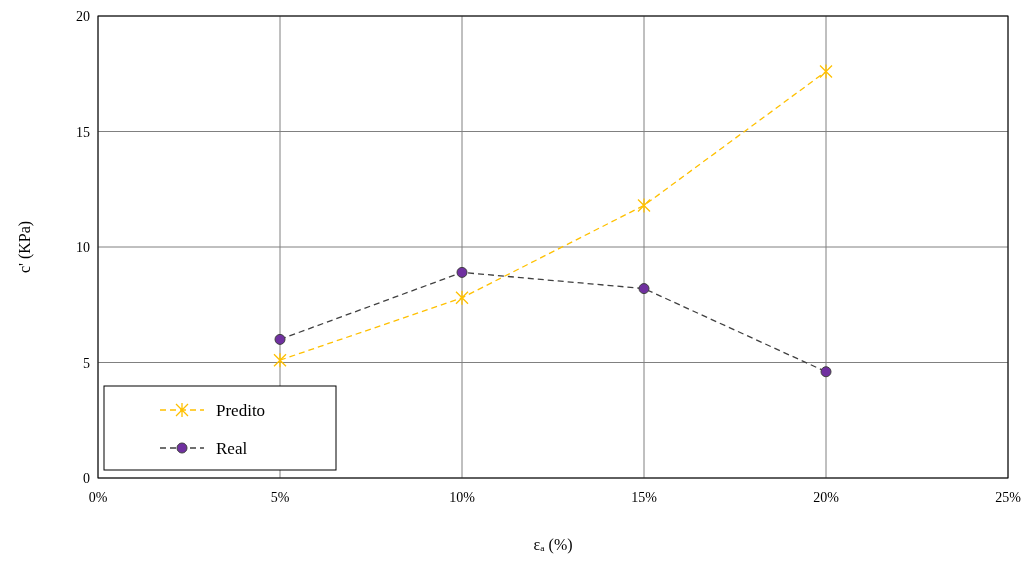  What do you see at coordinates (98, 497) in the screenshot?
I see `x-tick-label: 0%` at bounding box center [98, 497].